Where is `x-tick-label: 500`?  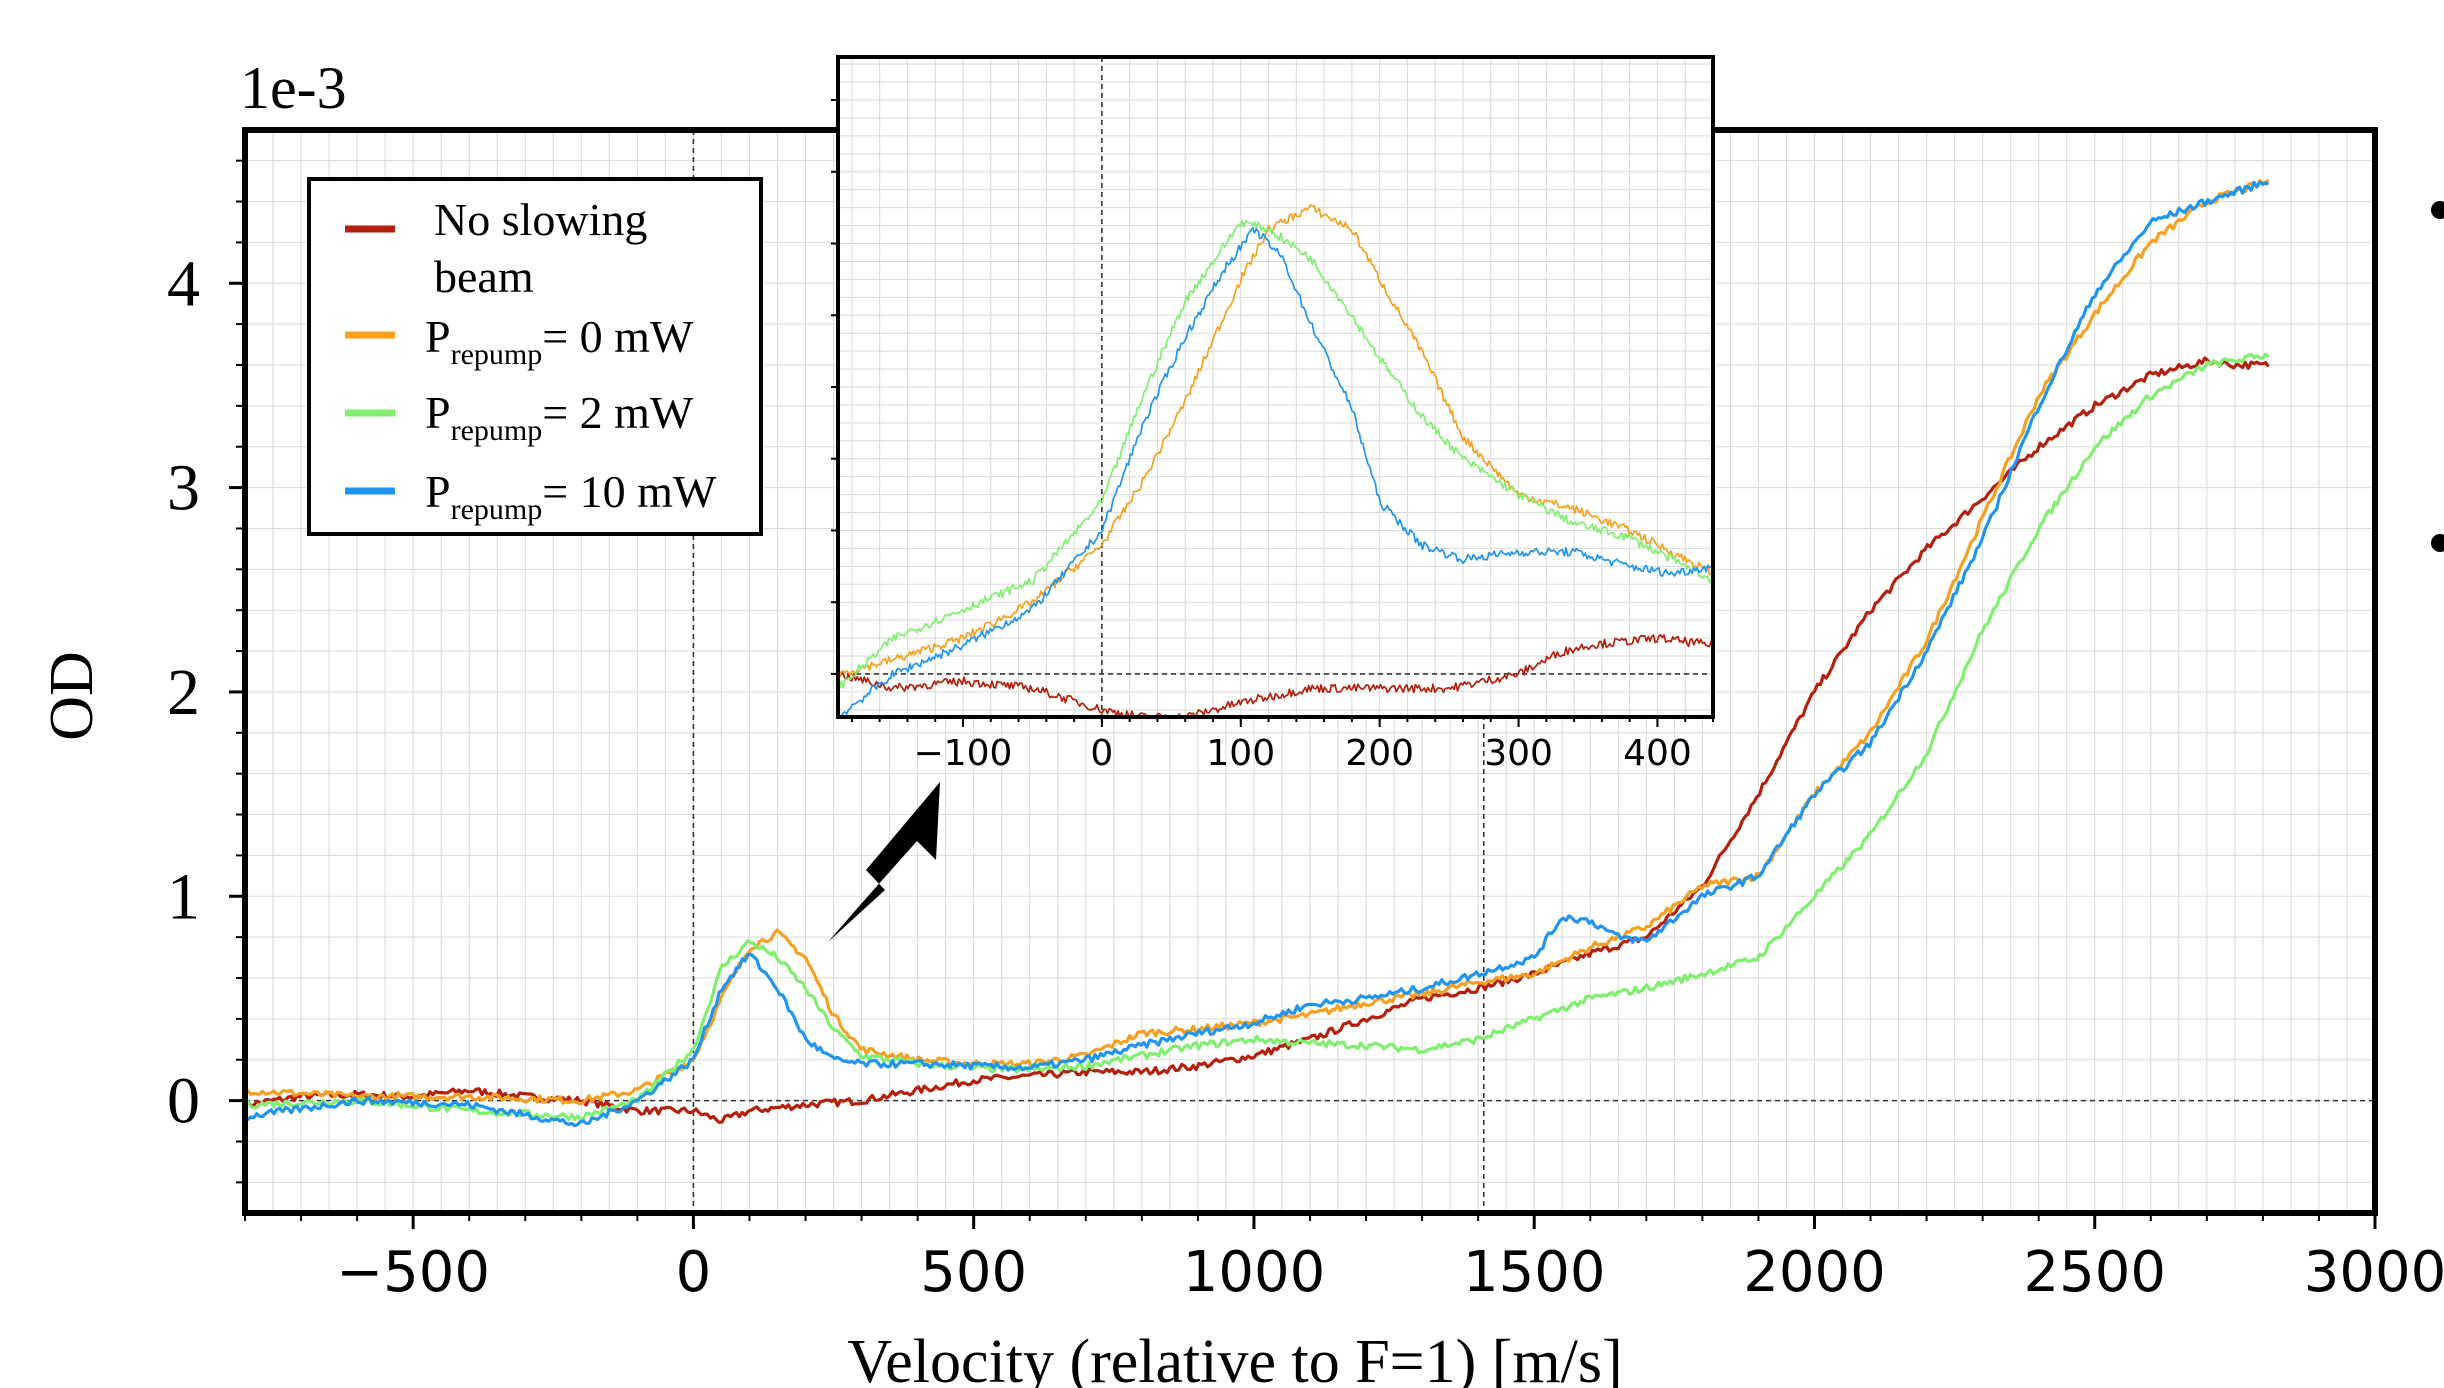 x-tick-label: 500 is located at coordinates (973, 1272).